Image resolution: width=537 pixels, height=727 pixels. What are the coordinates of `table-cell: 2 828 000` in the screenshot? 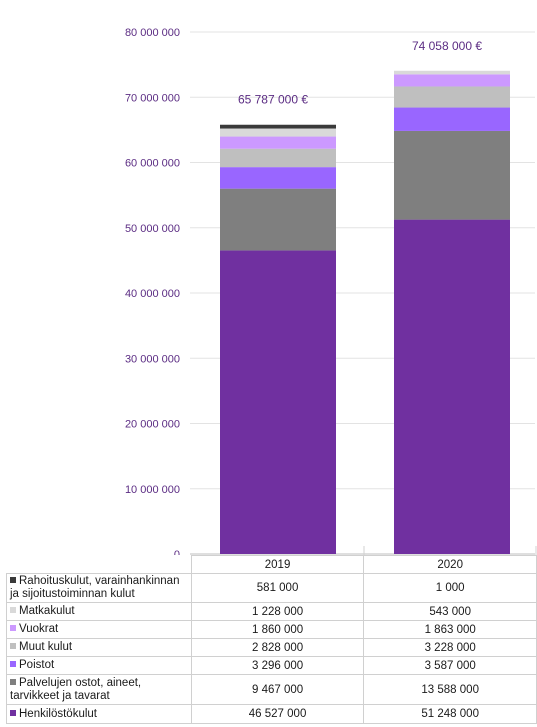 It's located at (277, 647).